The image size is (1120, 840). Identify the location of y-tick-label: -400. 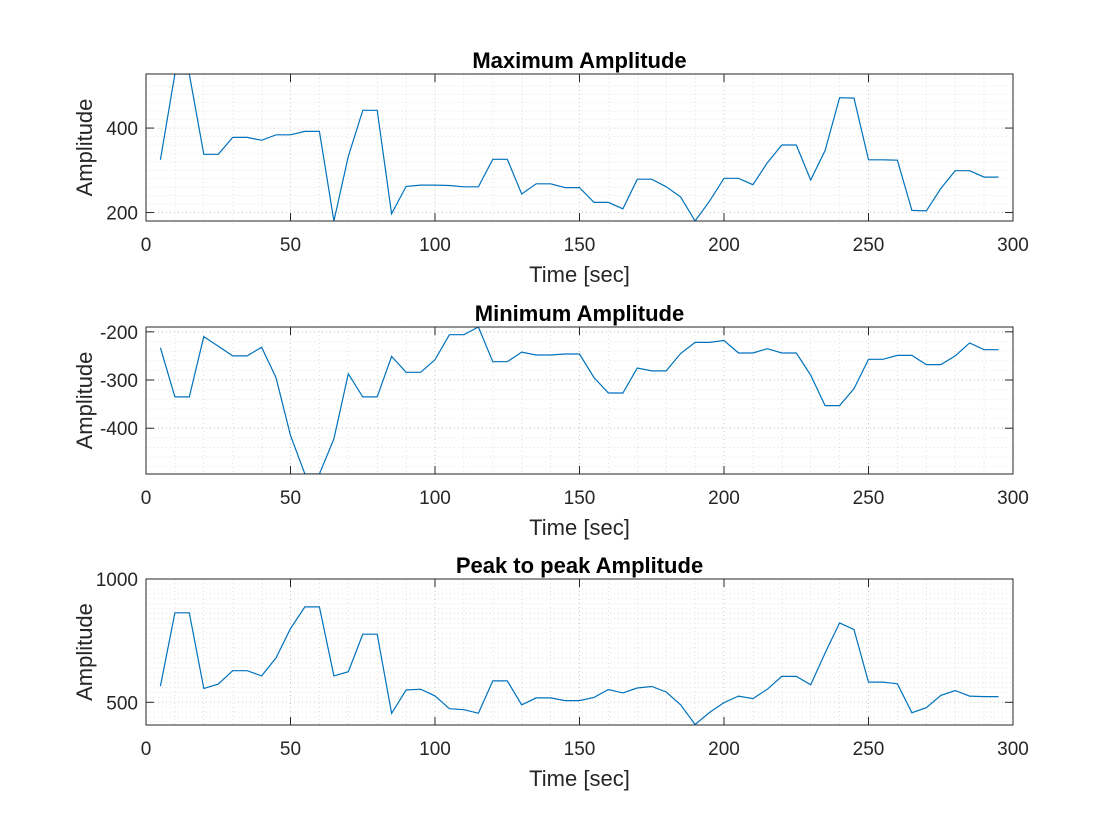
(119, 429).